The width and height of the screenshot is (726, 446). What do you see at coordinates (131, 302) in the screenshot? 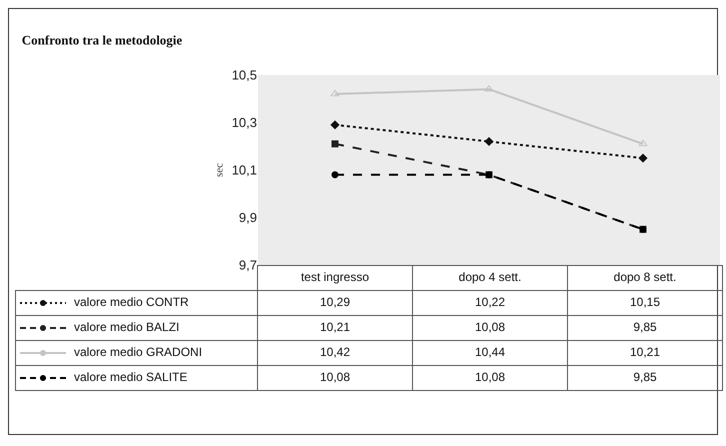
I see `legend-label: valore medio CONTR` at bounding box center [131, 302].